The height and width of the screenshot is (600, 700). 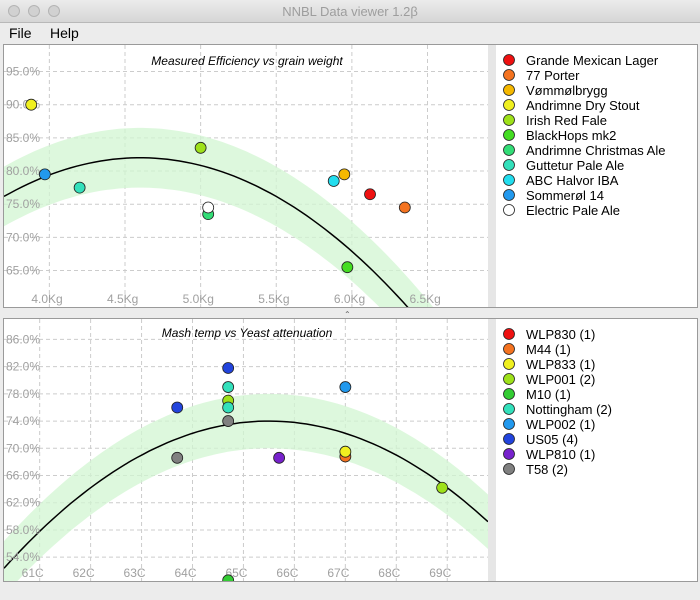 I want to click on legend-label: WLP830 (1), so click(x=560, y=334).